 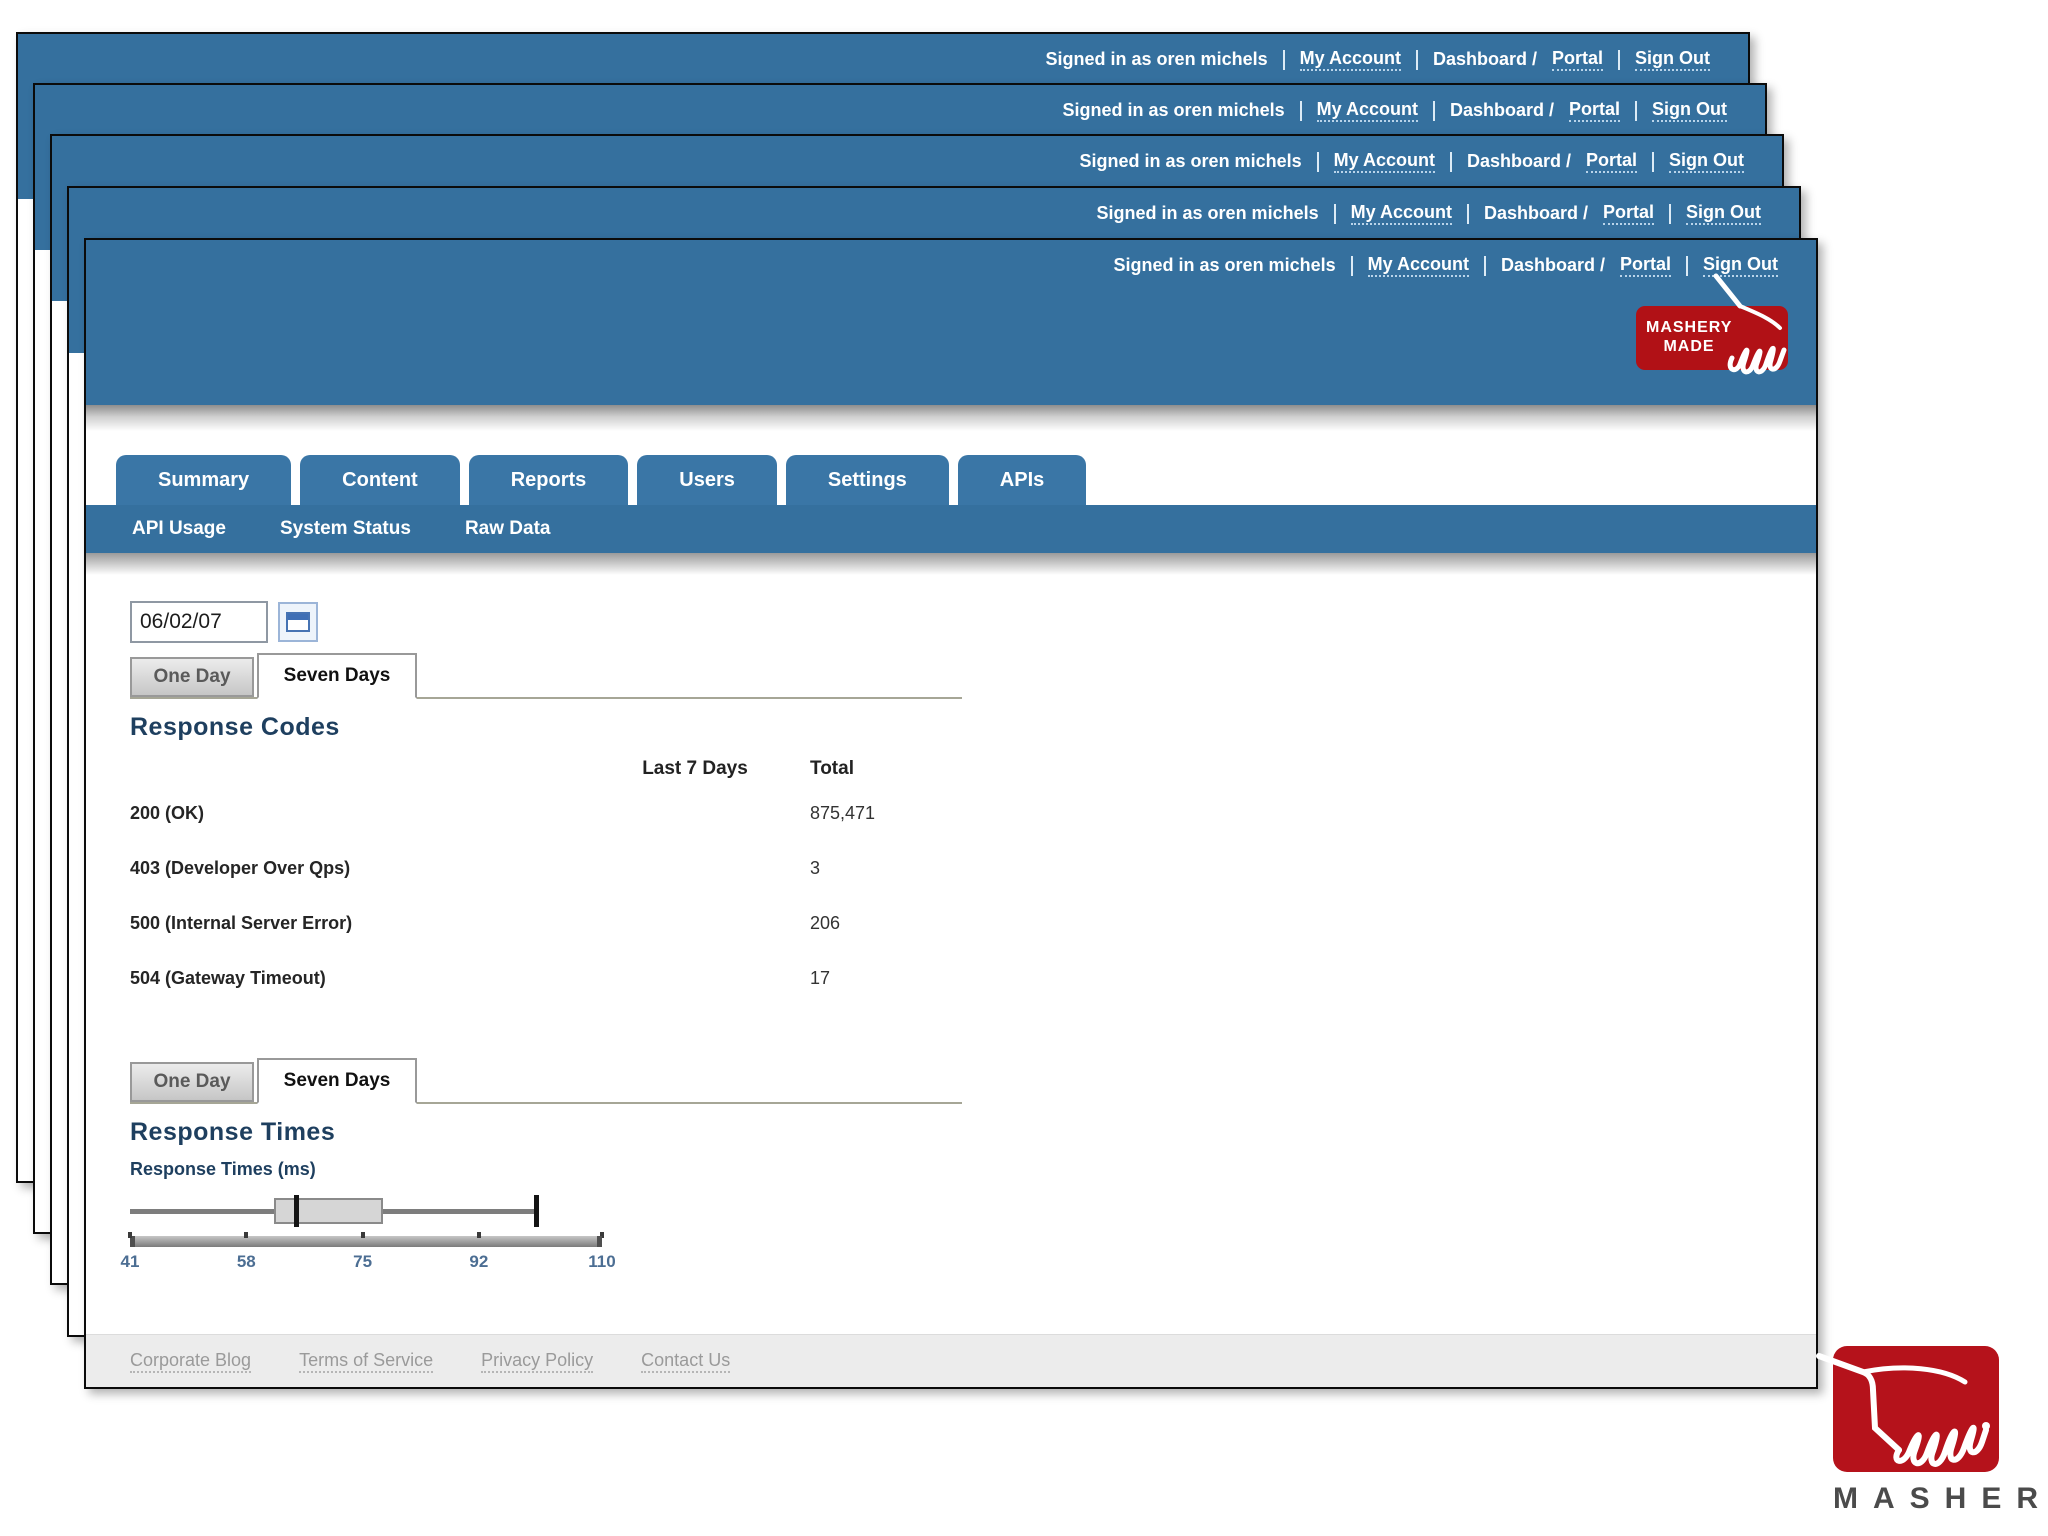 I want to click on calendar-button, so click(x=298, y=622).